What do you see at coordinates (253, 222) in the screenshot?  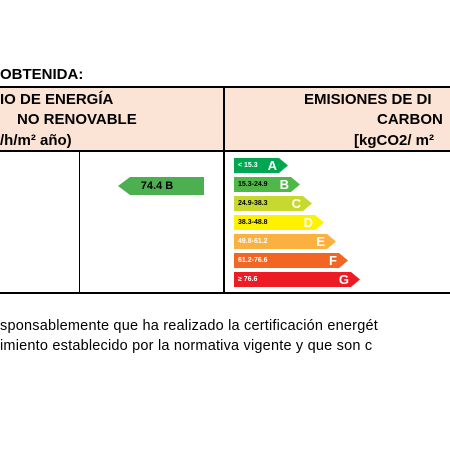 I see `rating-range-d: 38.3-48.8` at bounding box center [253, 222].